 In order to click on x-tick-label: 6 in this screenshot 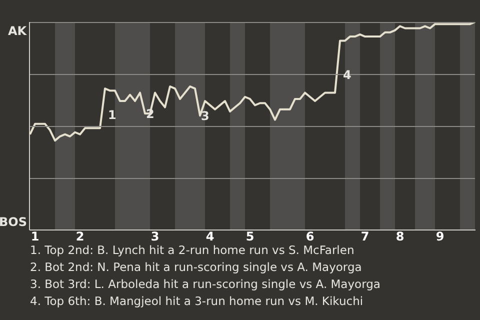, I will do `click(310, 236)`.